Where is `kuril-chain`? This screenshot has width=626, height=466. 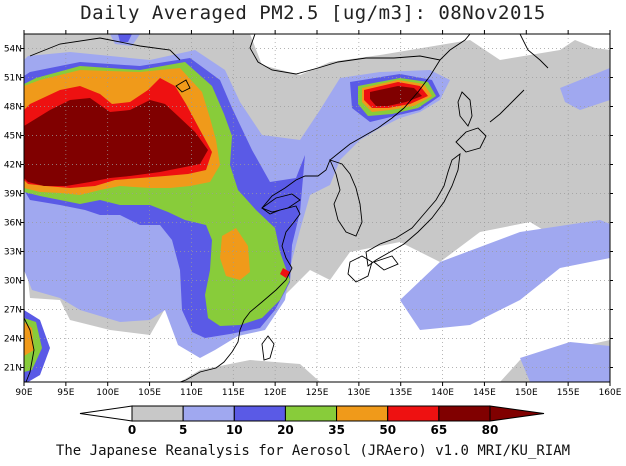
kuril-chain is located at coordinates (507, 106).